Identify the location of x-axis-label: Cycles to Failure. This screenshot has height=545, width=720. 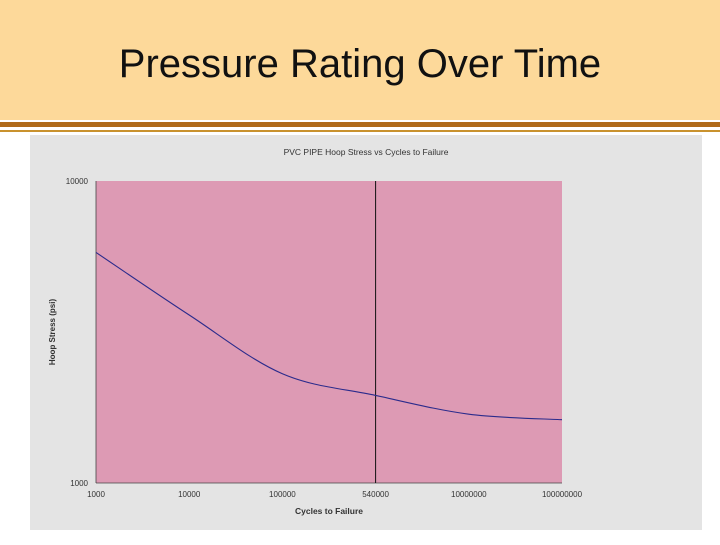
(329, 511).